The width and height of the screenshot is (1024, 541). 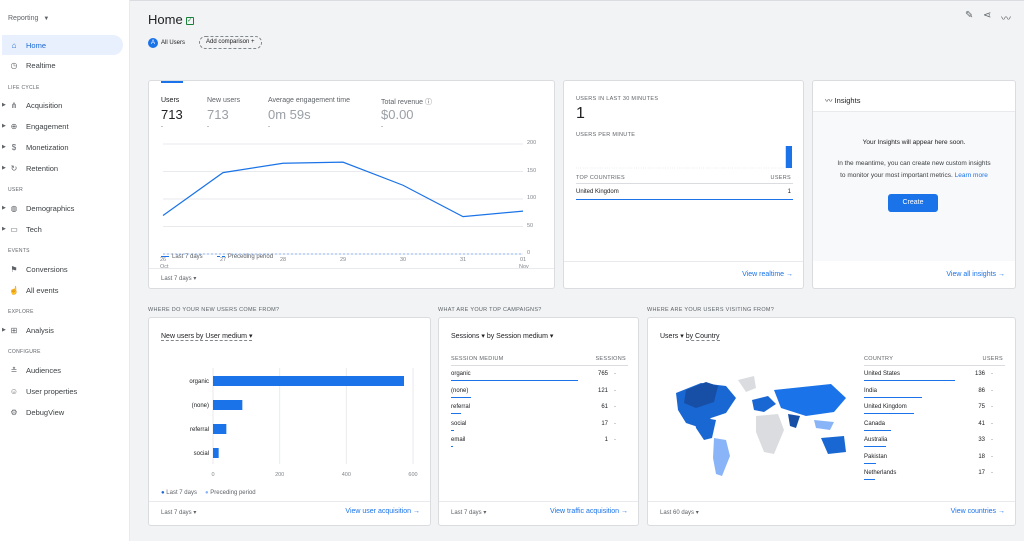 I want to click on sidebar-item-engagement: ▶ ⊕ Engagement, so click(x=62, y=126).